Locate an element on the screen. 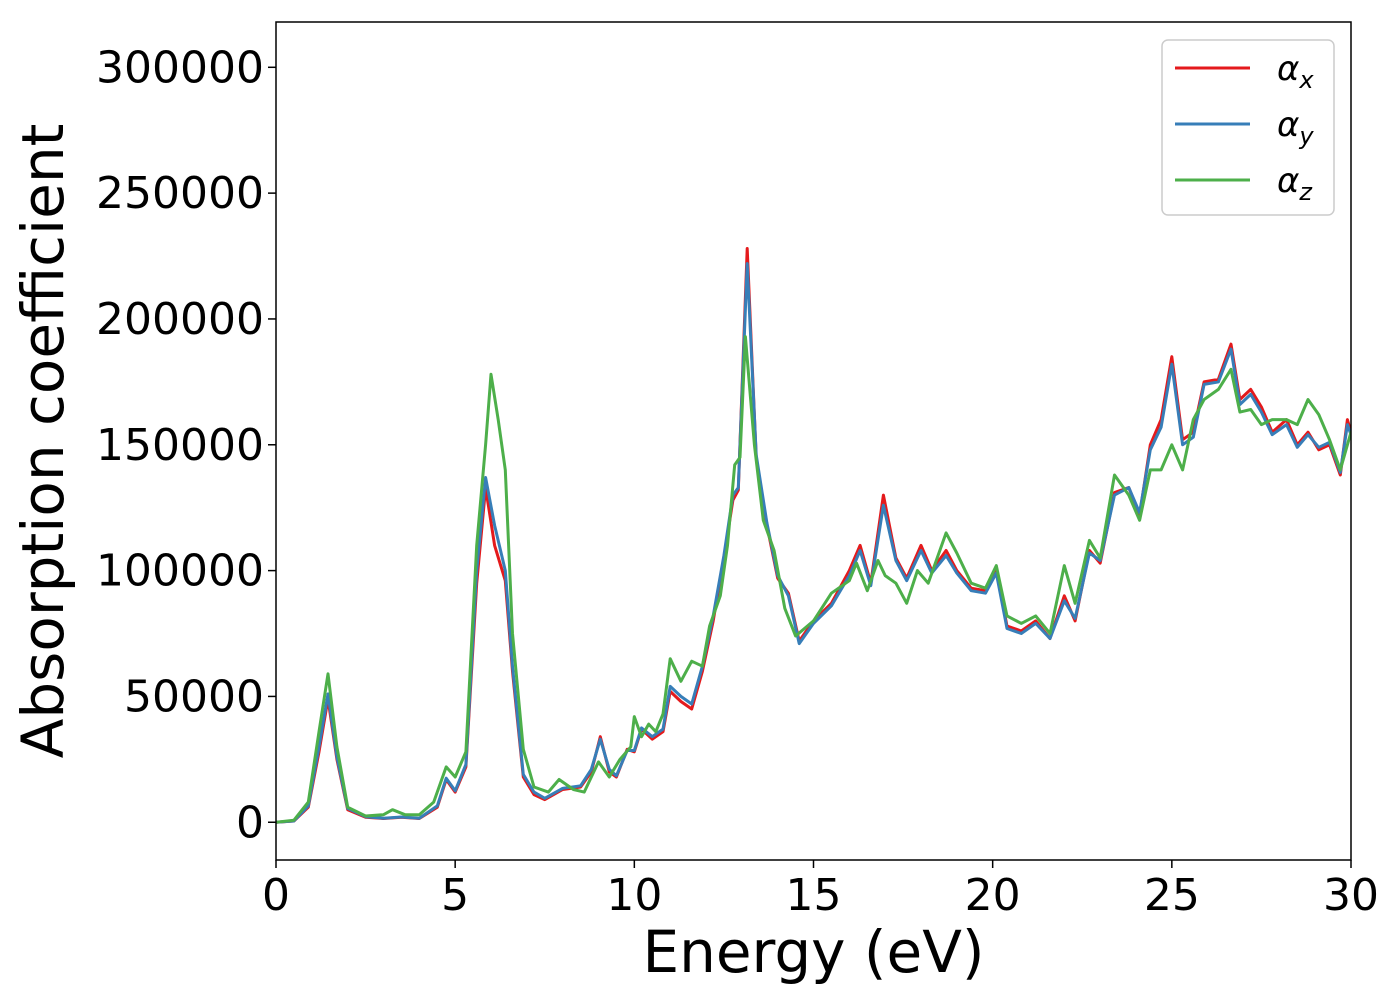 The height and width of the screenshot is (1000, 1400). legend: αx αy αz is located at coordinates (1248, 127).